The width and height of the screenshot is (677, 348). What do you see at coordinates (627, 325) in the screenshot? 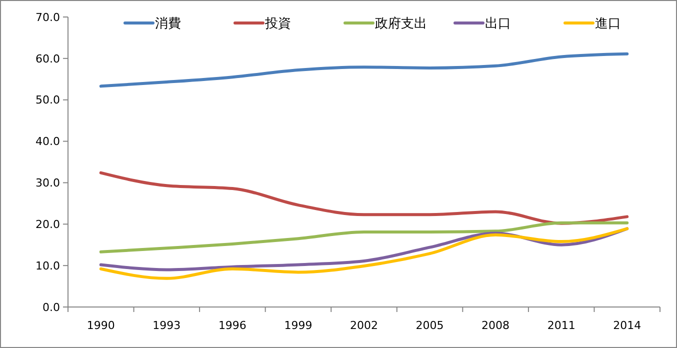
I see `x-tick-label: 2014` at bounding box center [627, 325].